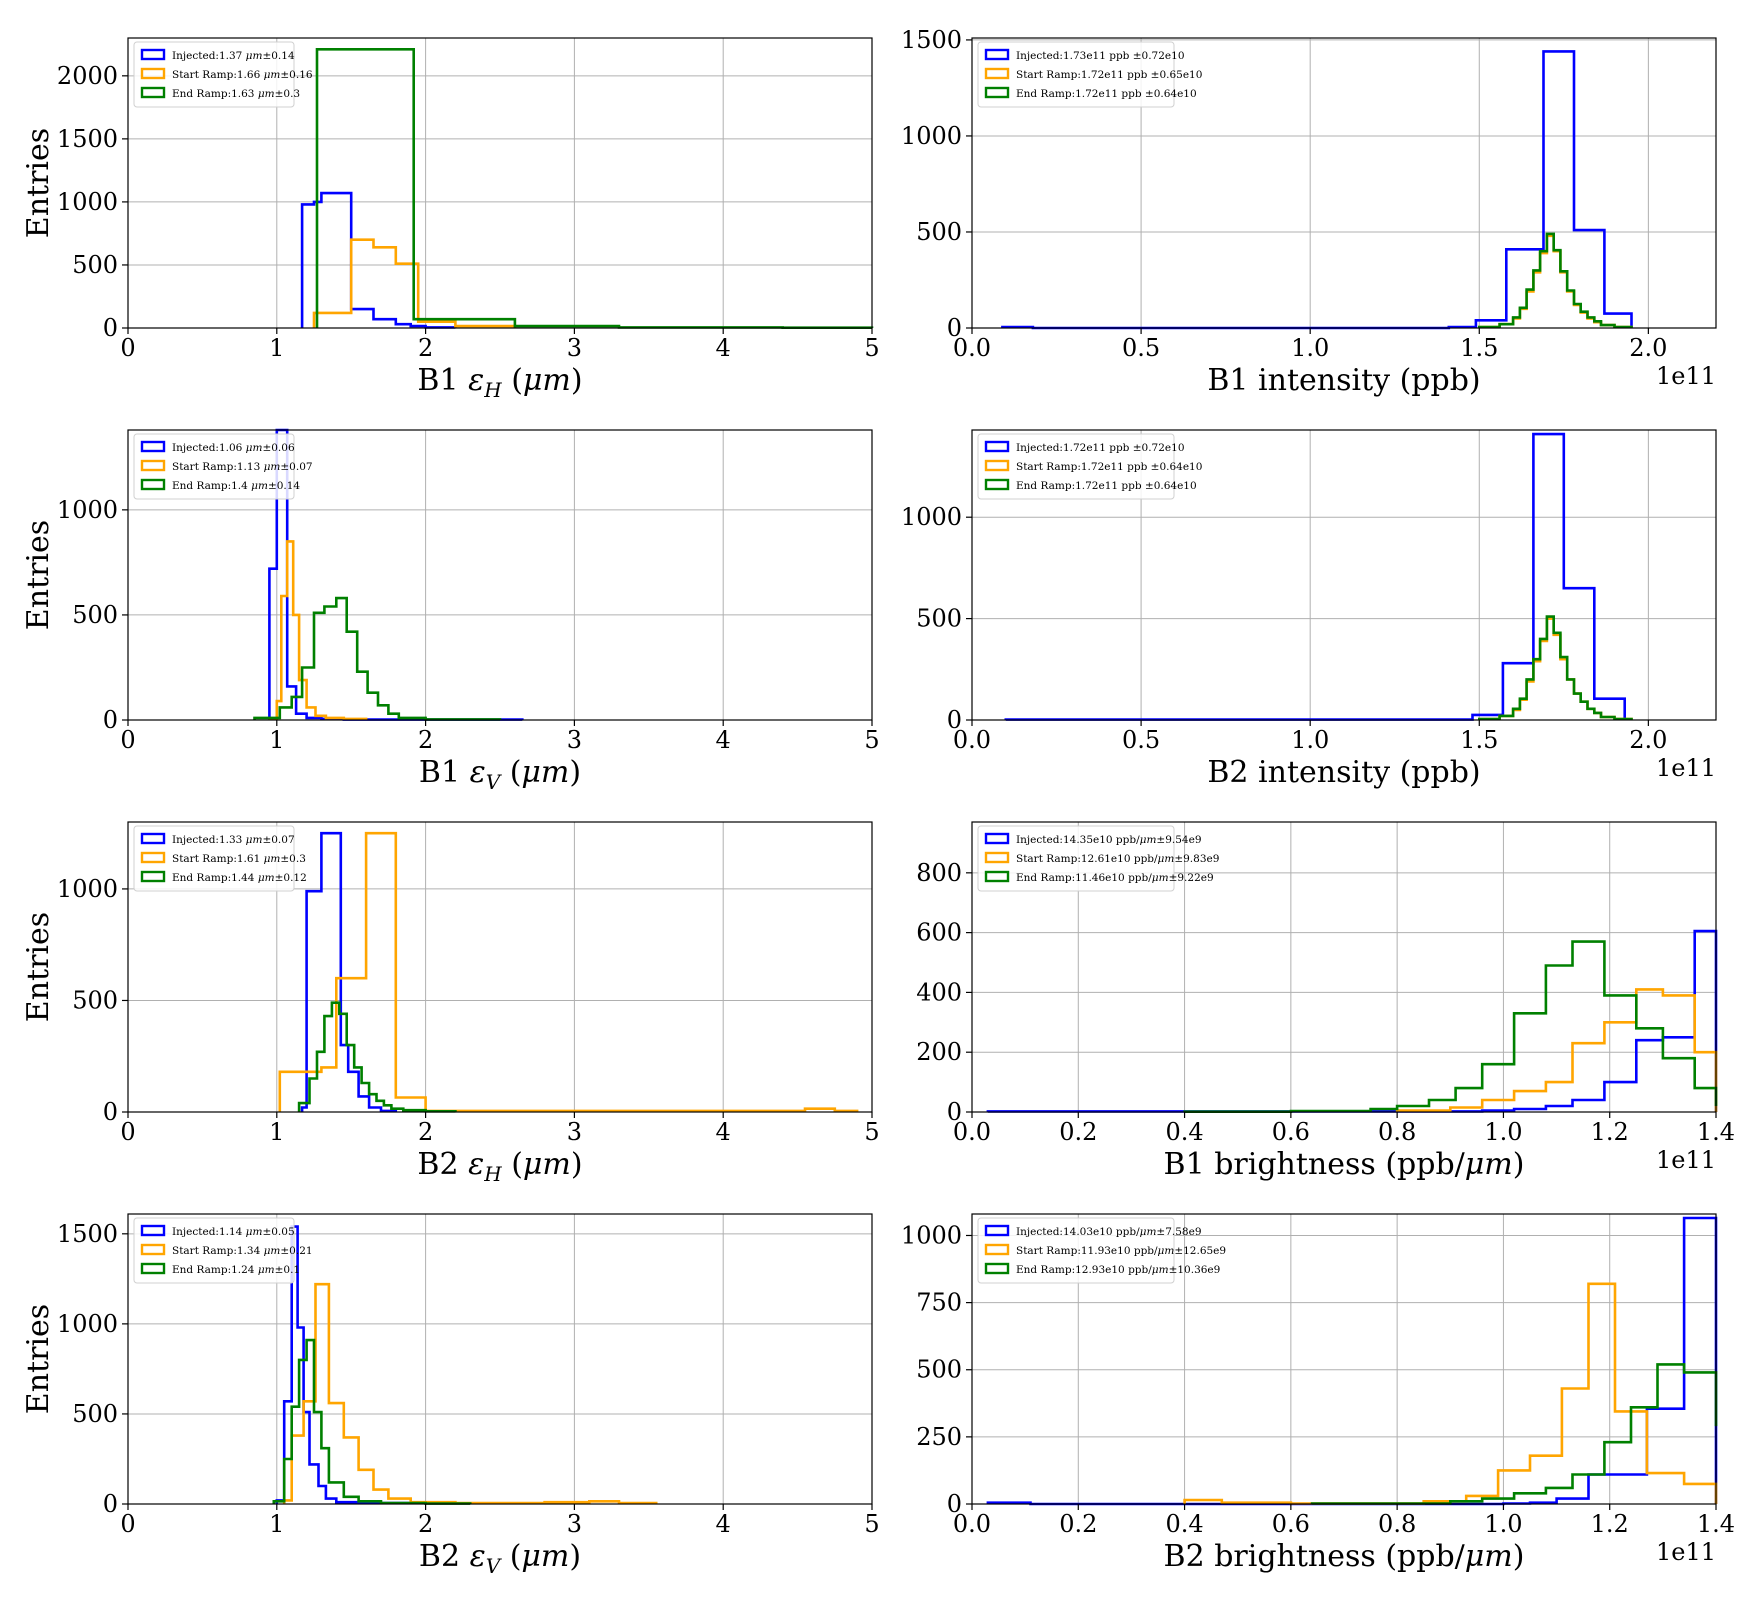 The image size is (1760, 1605). What do you see at coordinates (236, 94) in the screenshot?
I see `legend-entry: End Ramp:1.63 μm±0.3` at bounding box center [236, 94].